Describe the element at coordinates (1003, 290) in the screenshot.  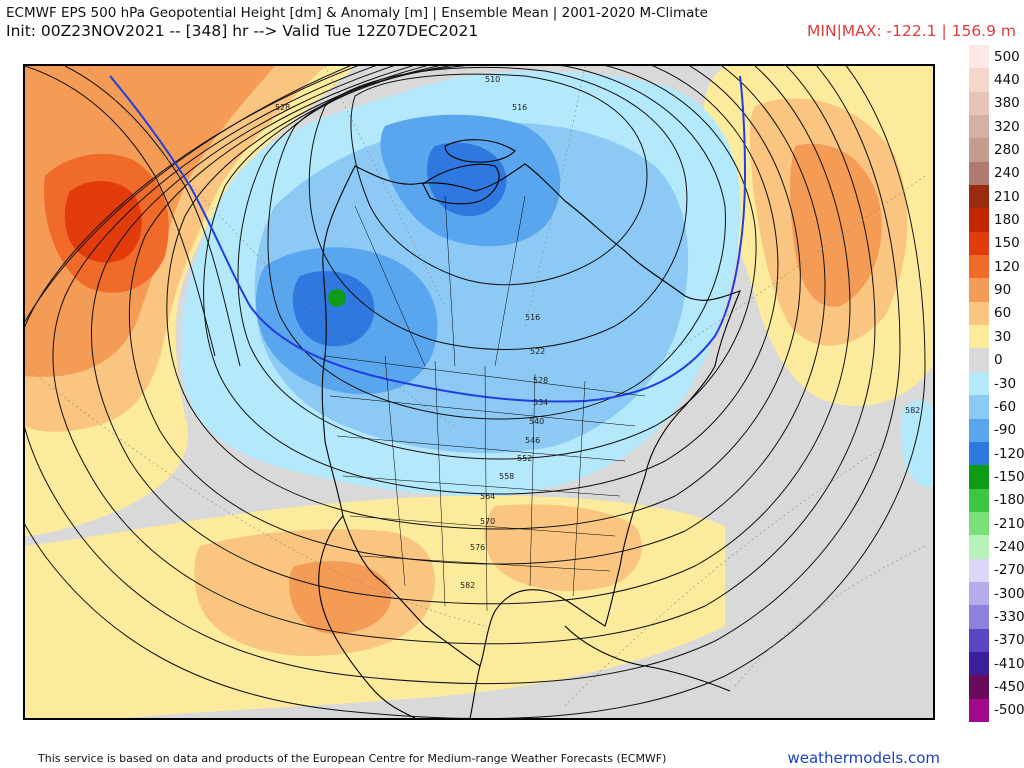
I see `colorbar-label: 90` at that location.